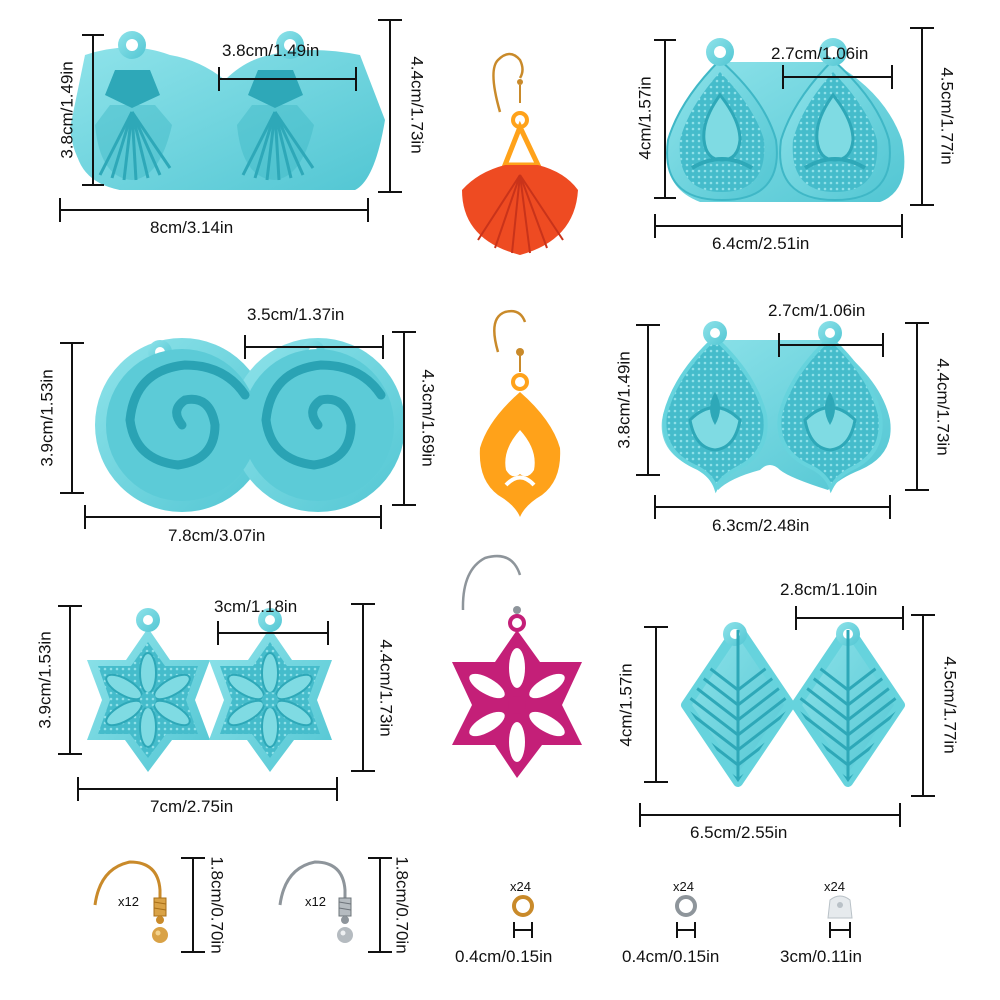  What do you see at coordinates (793, 704) in the screenshot?
I see `diamond-mold` at bounding box center [793, 704].